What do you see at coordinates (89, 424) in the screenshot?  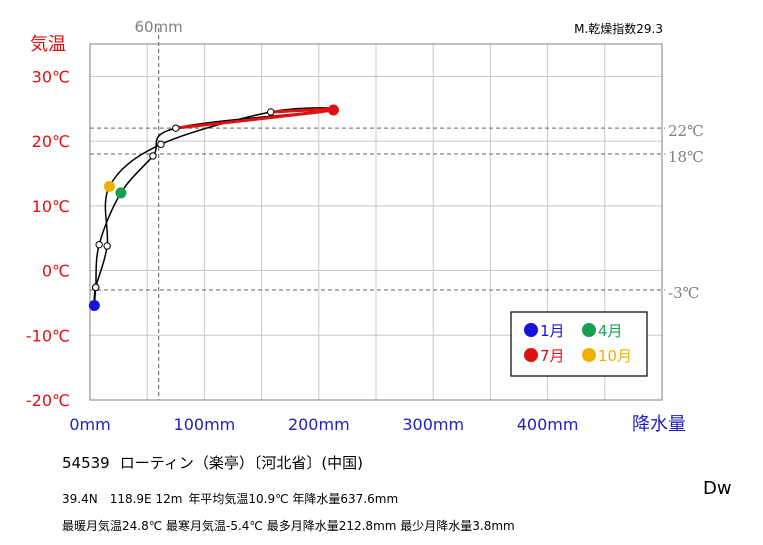 I see `x-tick-label: 0mm` at bounding box center [89, 424].